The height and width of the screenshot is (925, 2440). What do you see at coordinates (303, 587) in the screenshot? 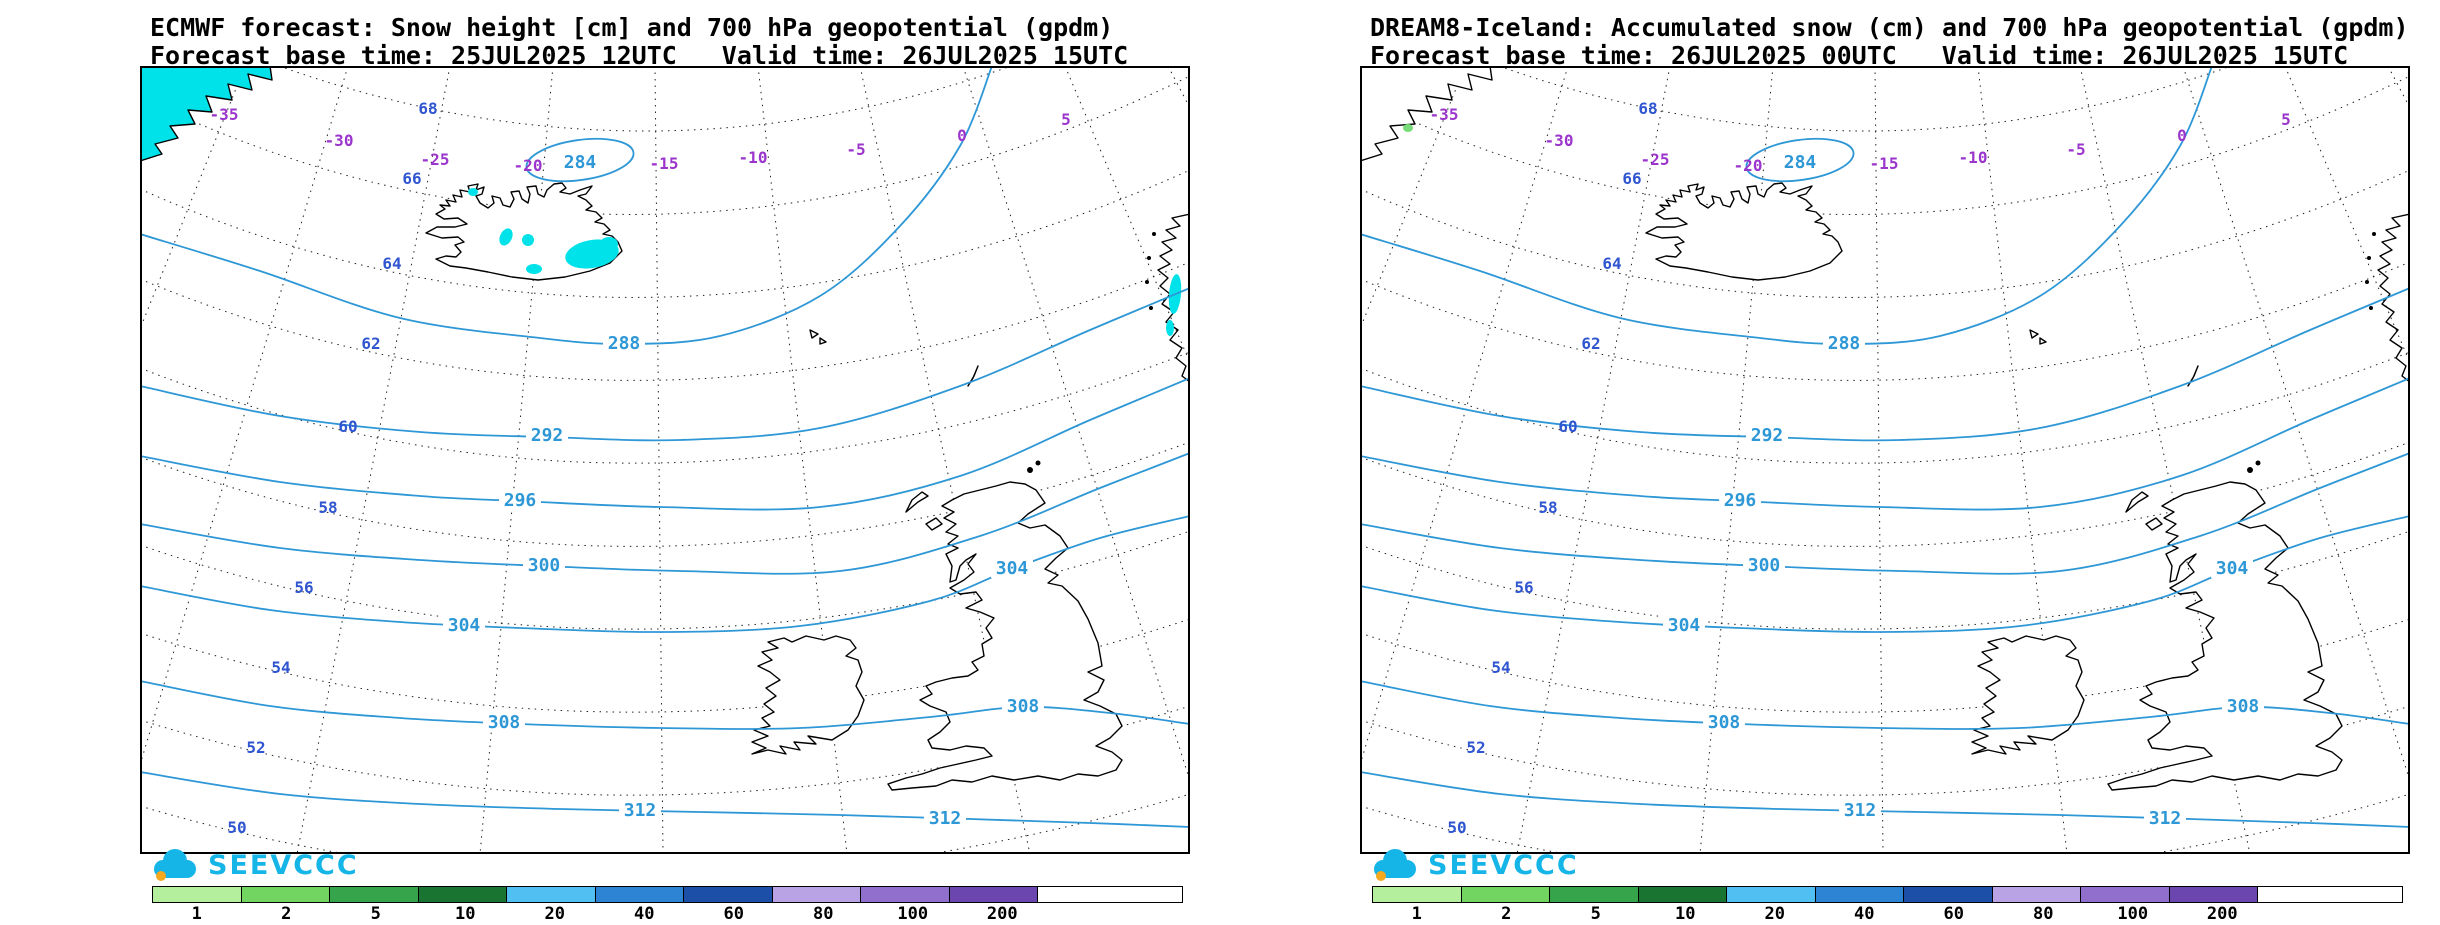
I see `latitude-label: 56` at bounding box center [303, 587].